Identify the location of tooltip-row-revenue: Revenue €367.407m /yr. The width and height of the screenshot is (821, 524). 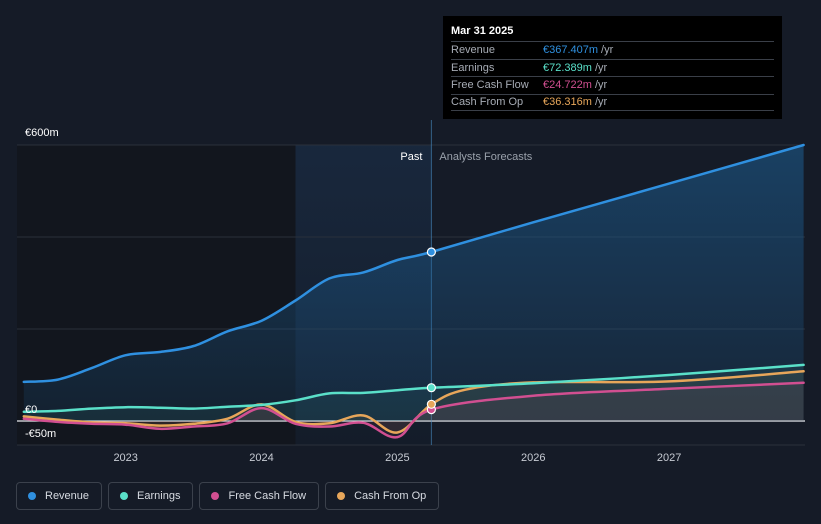
(612, 50).